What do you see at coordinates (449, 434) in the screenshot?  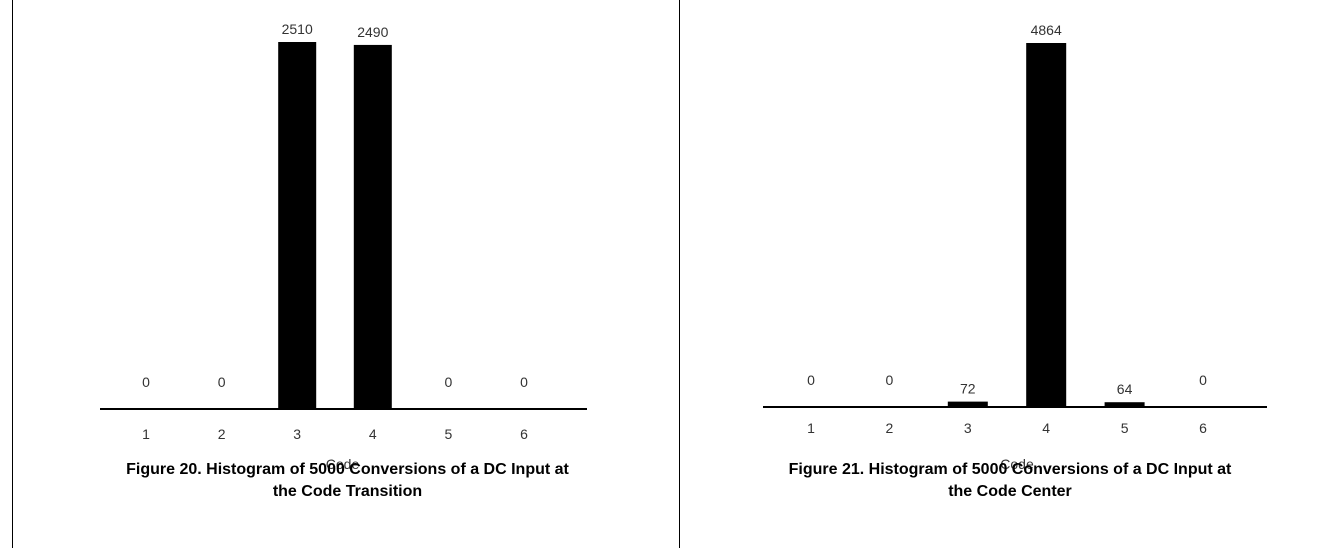 I see `fig20-tick-label-5: 5` at bounding box center [449, 434].